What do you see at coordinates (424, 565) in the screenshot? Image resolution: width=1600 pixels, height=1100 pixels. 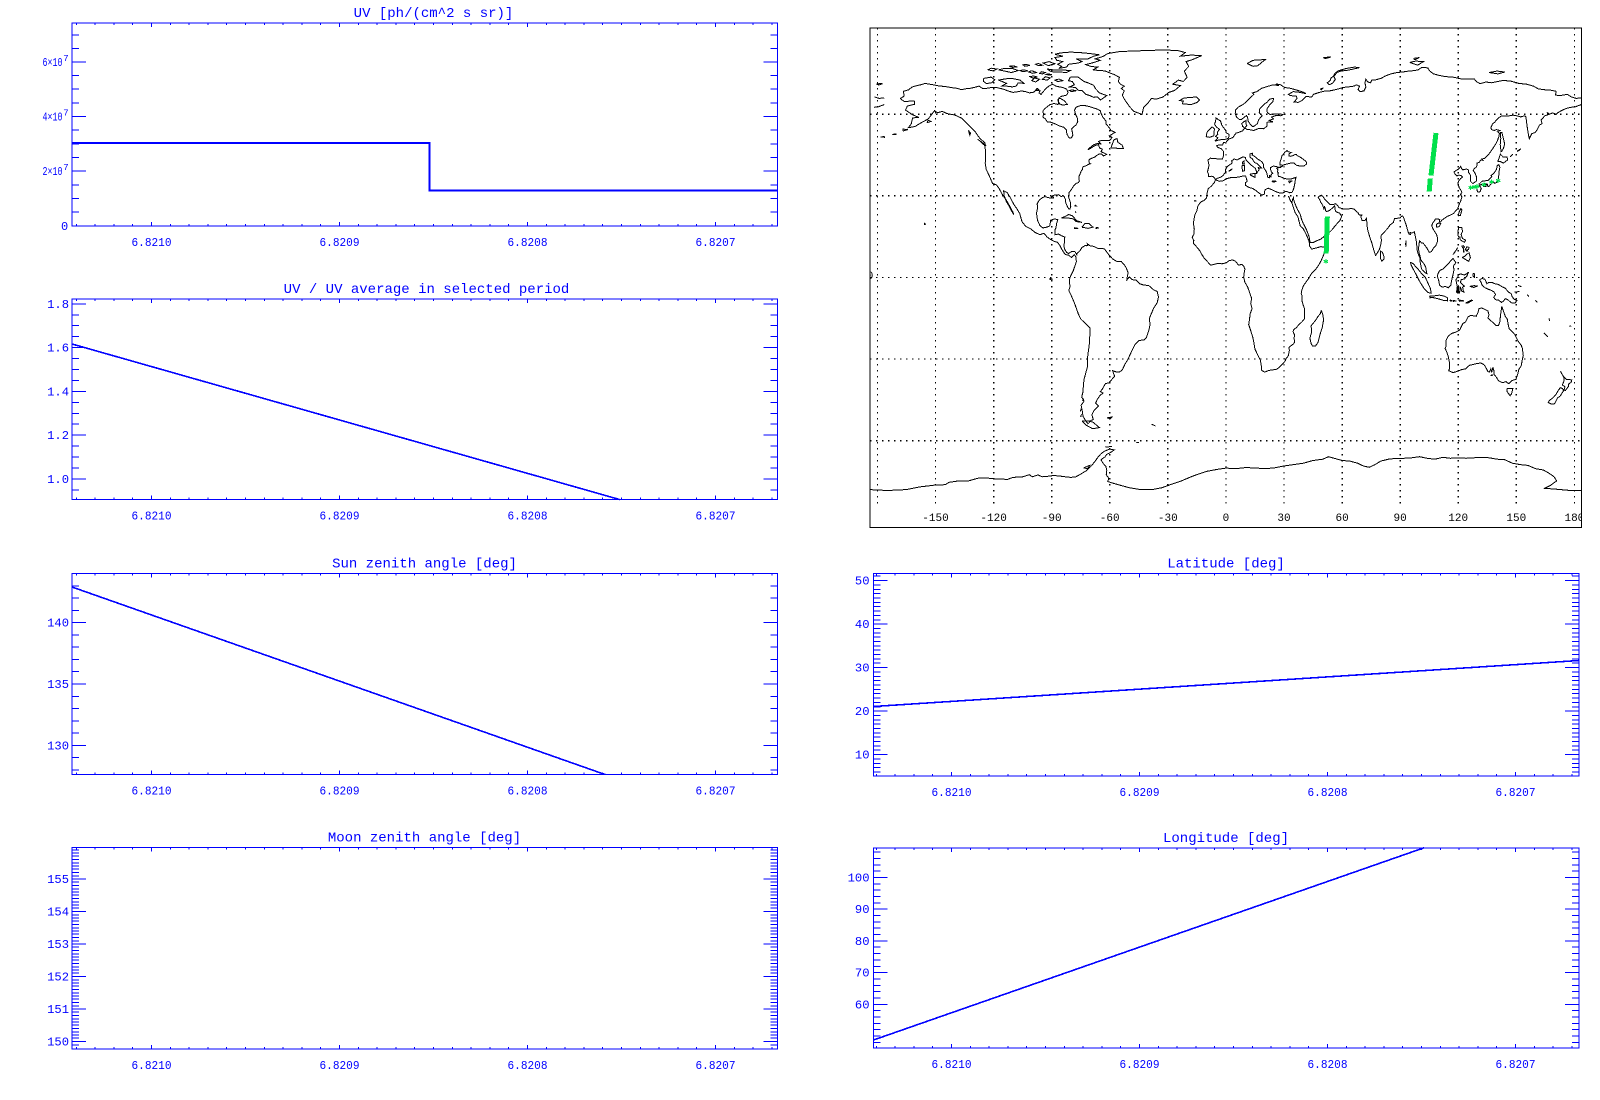 I see `svg-text: Sun zenith angle [deg]` at bounding box center [424, 565].